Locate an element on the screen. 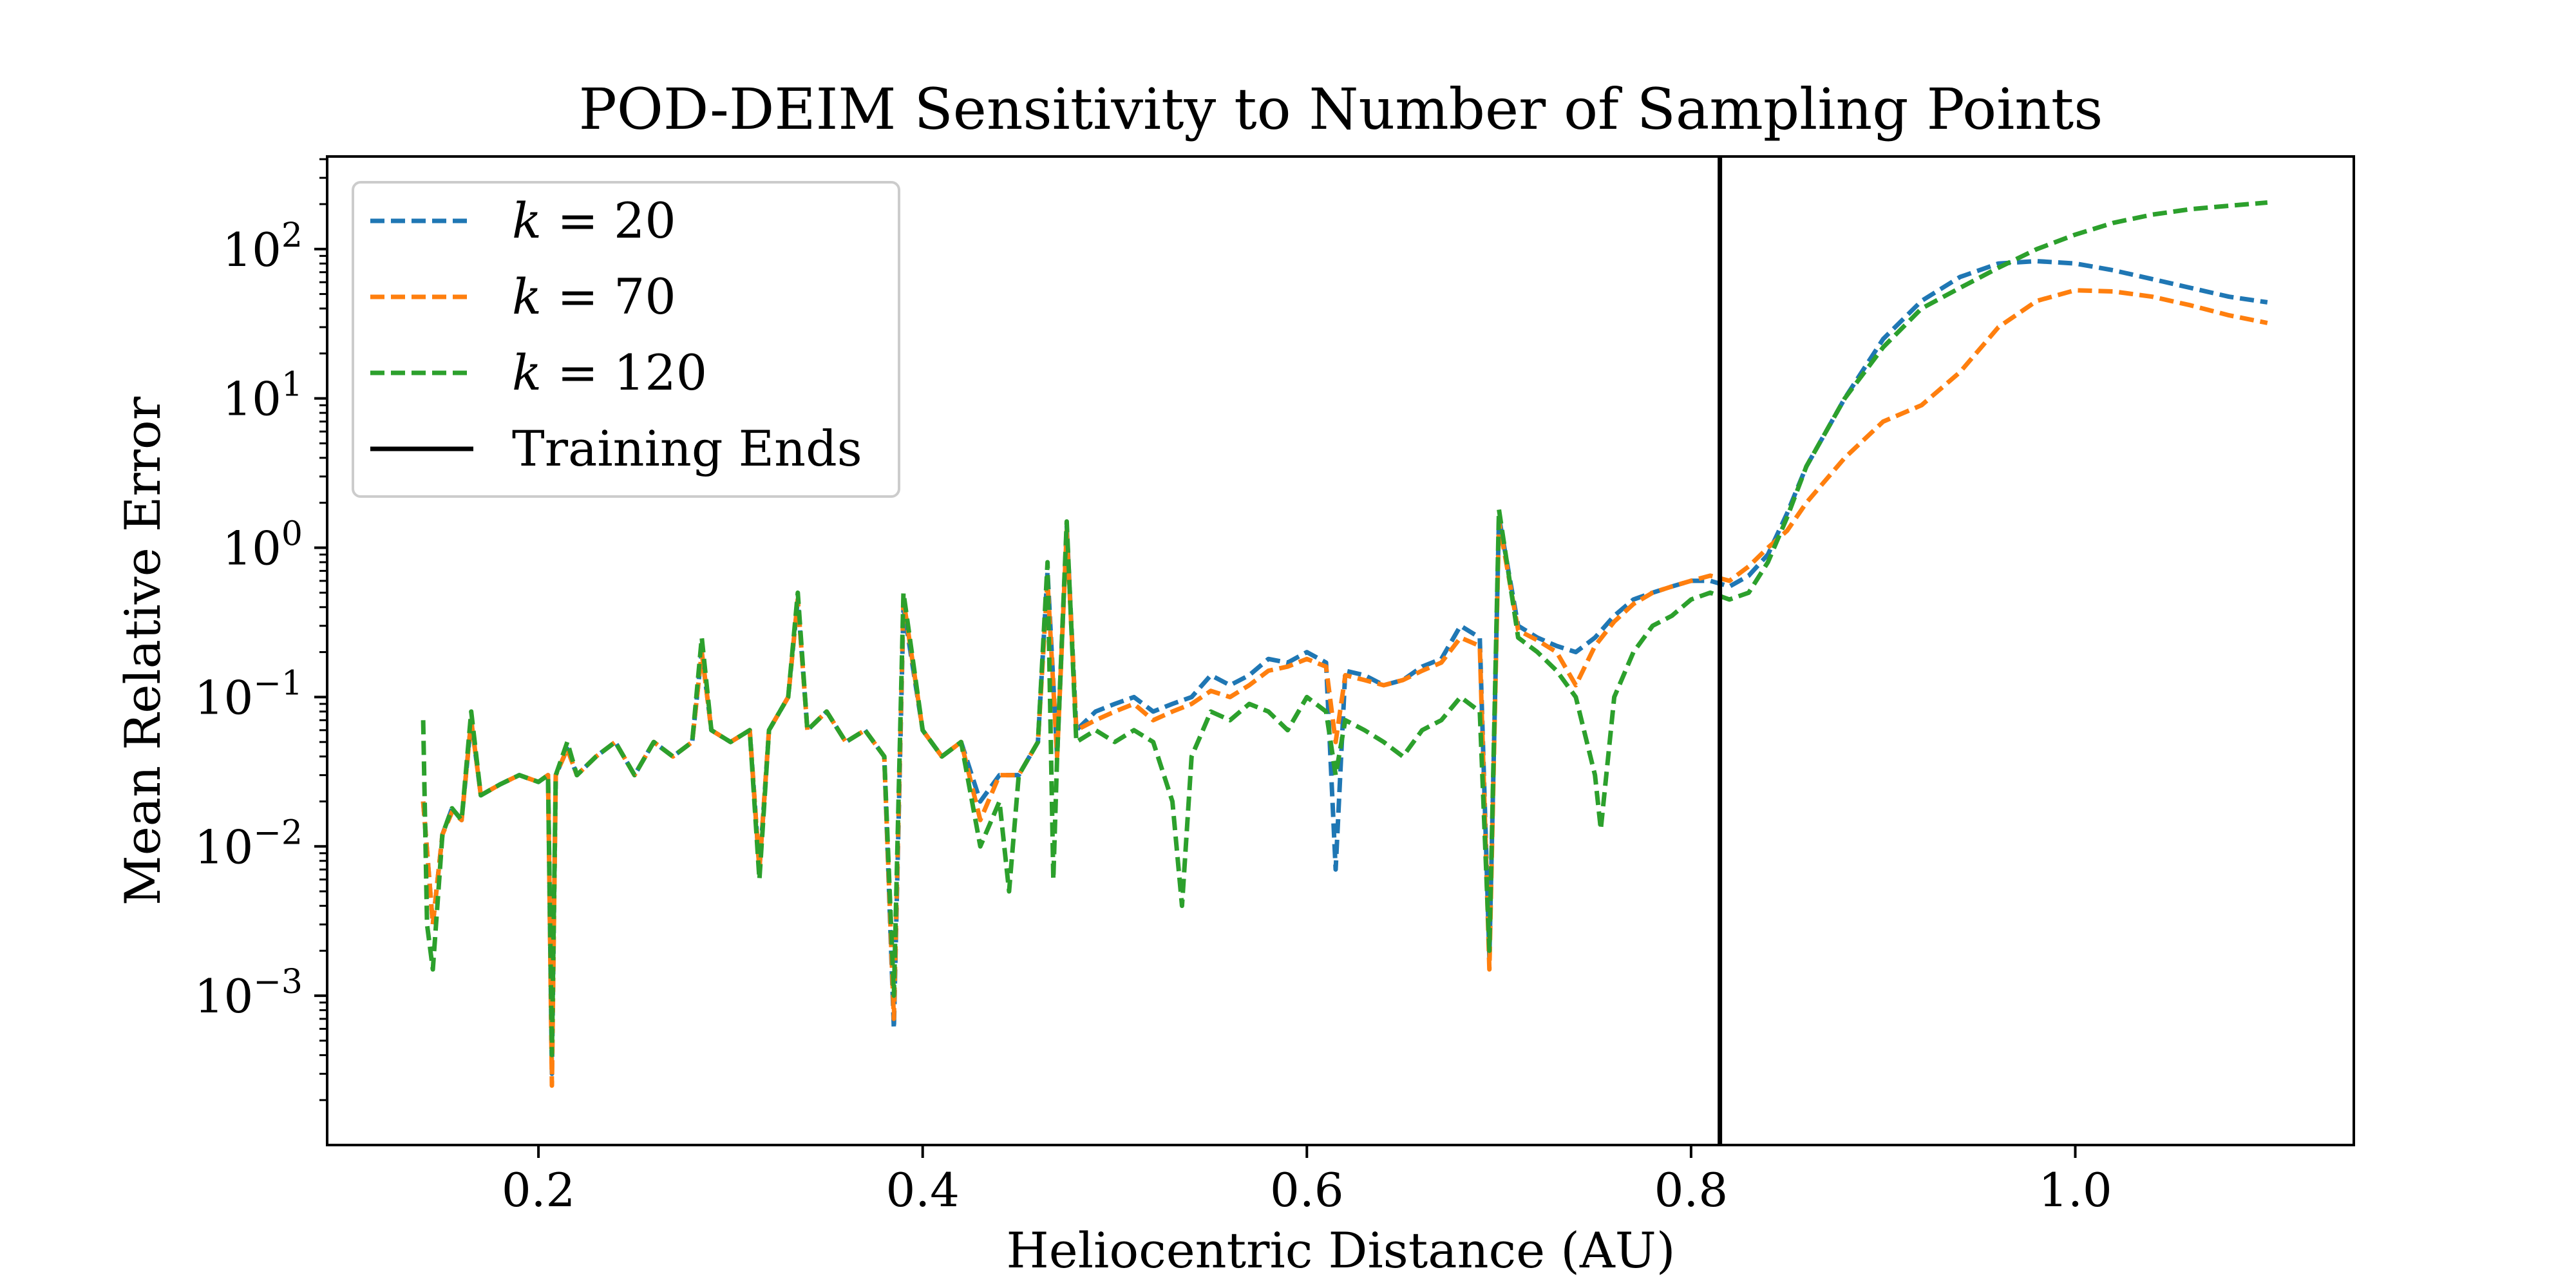 This screenshot has height=1288, width=2576. x-tick-label: 1.0 is located at coordinates (2075, 1190).